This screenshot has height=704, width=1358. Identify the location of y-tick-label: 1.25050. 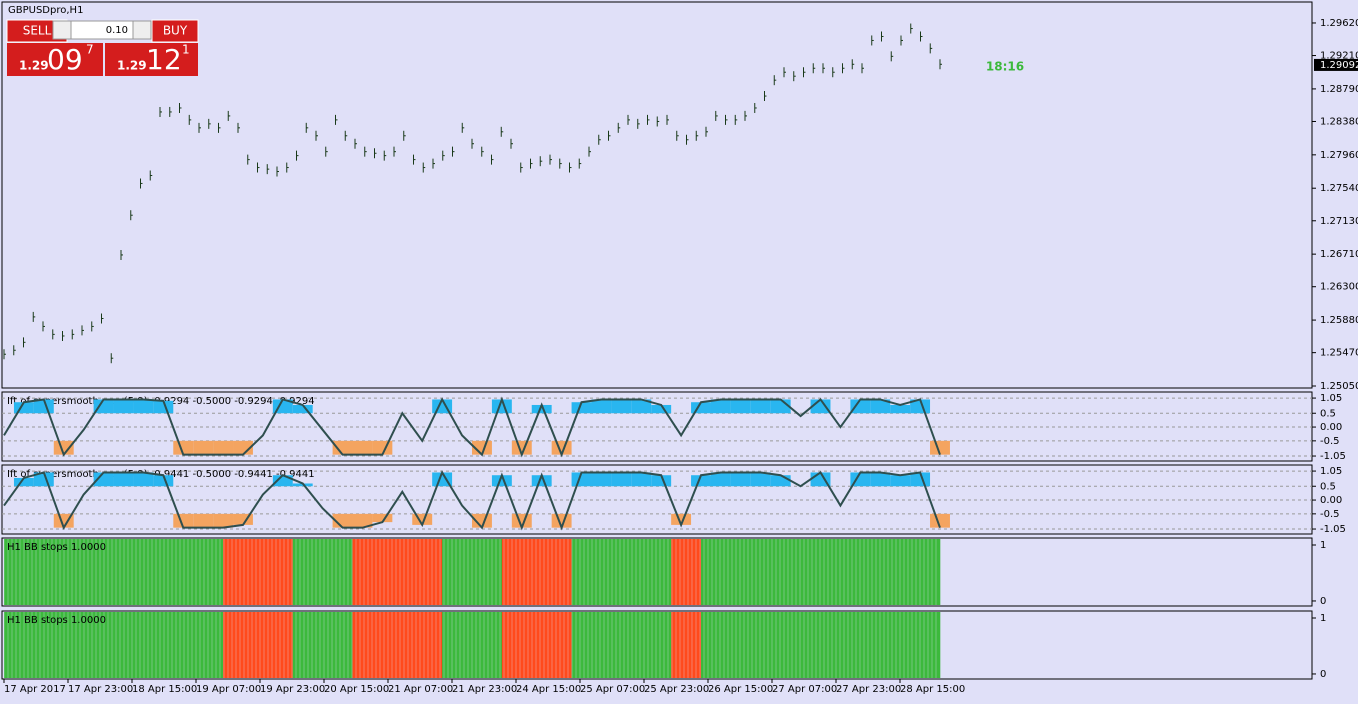
(1339, 386).